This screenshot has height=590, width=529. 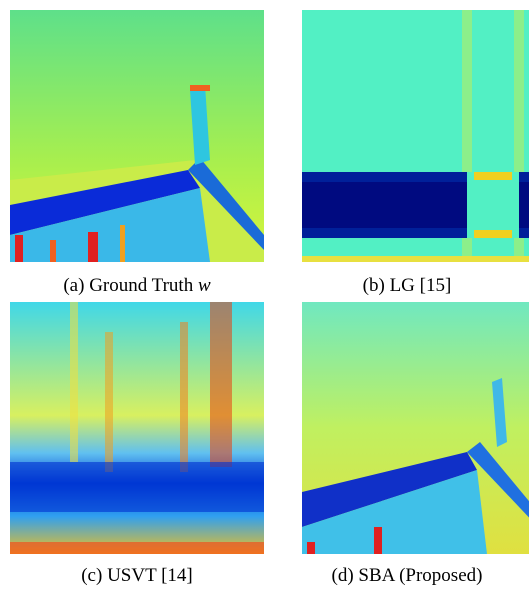 What do you see at coordinates (407, 575) in the screenshot?
I see `caption: (d) SBA (Proposed)` at bounding box center [407, 575].